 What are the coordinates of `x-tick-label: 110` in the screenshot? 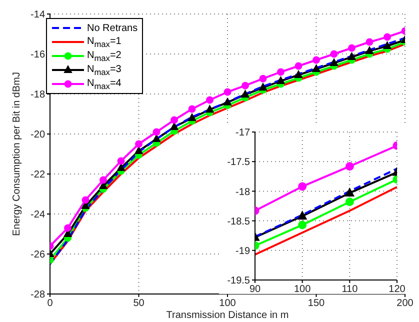 It's located at (350, 290).